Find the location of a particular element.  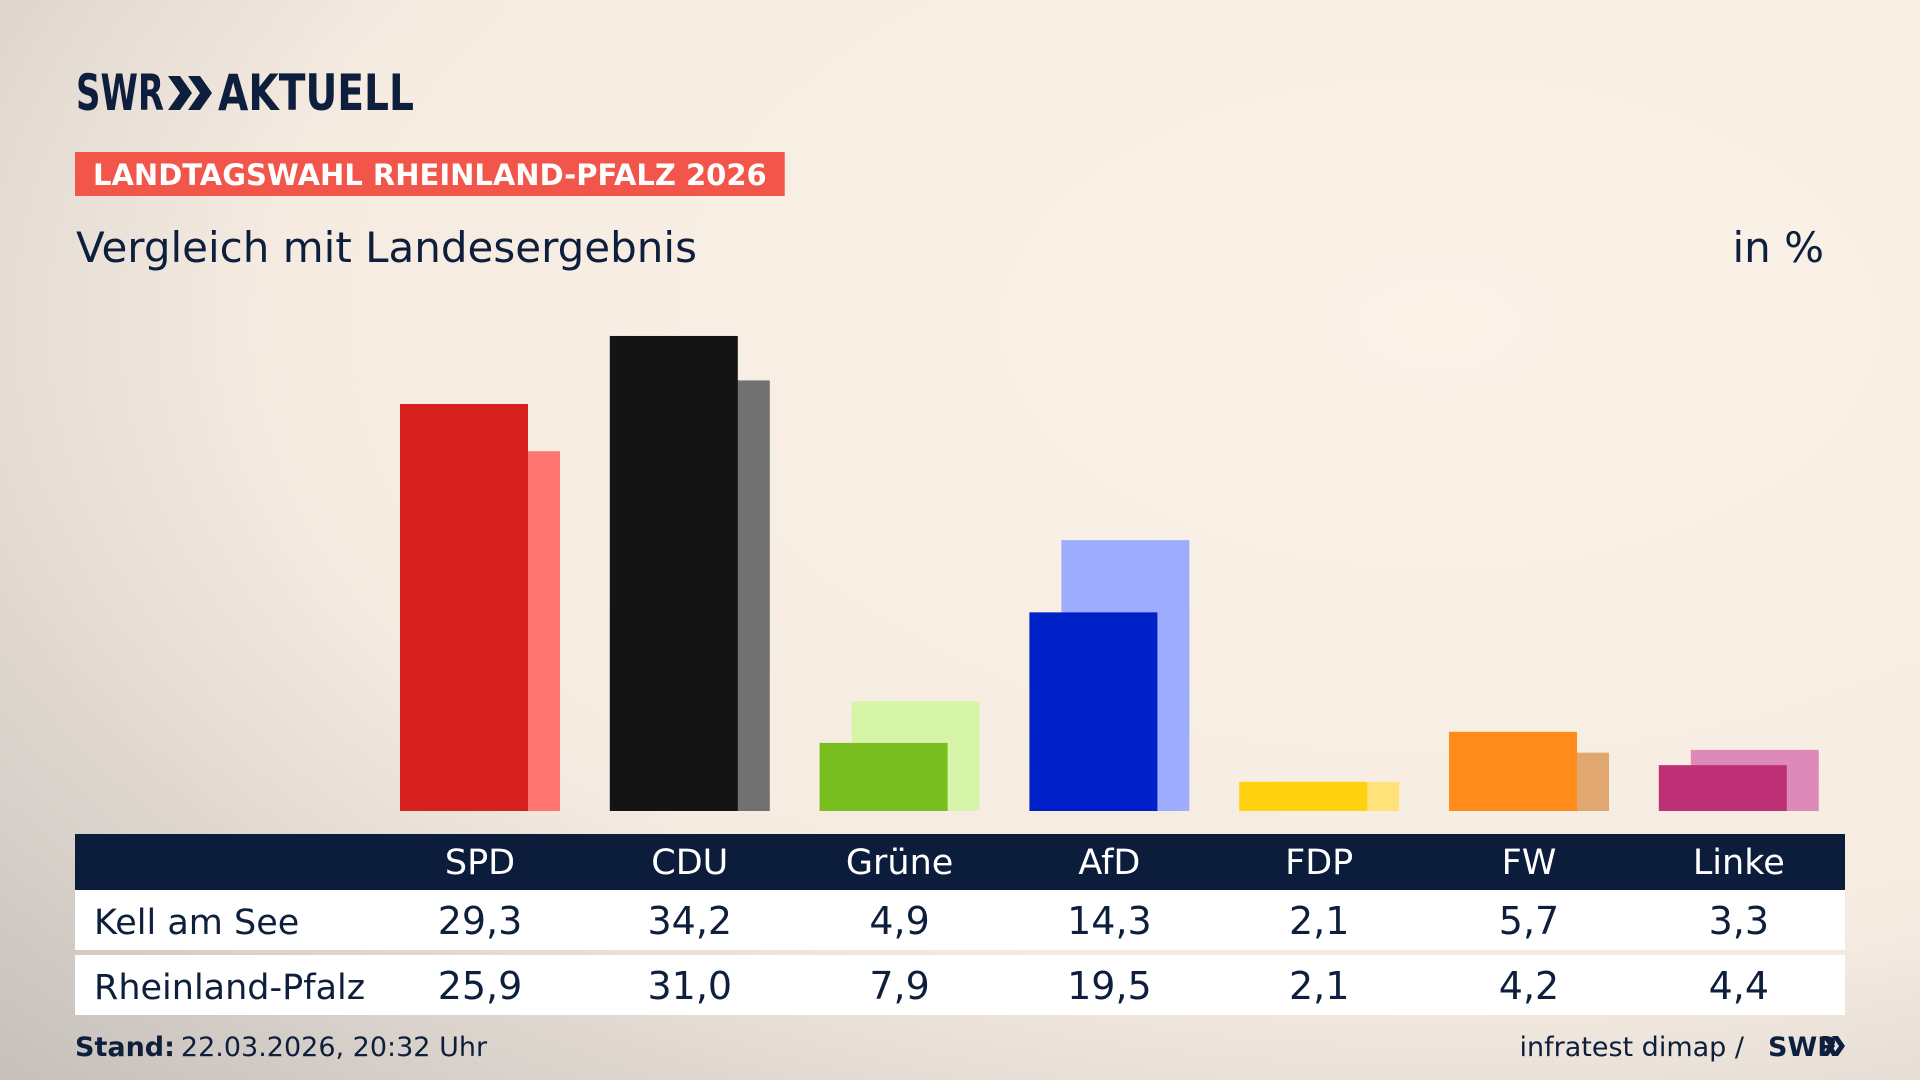

footer-stand: Stand: 22.03.2026, 20:32 Uhr is located at coordinates (281, 1047).